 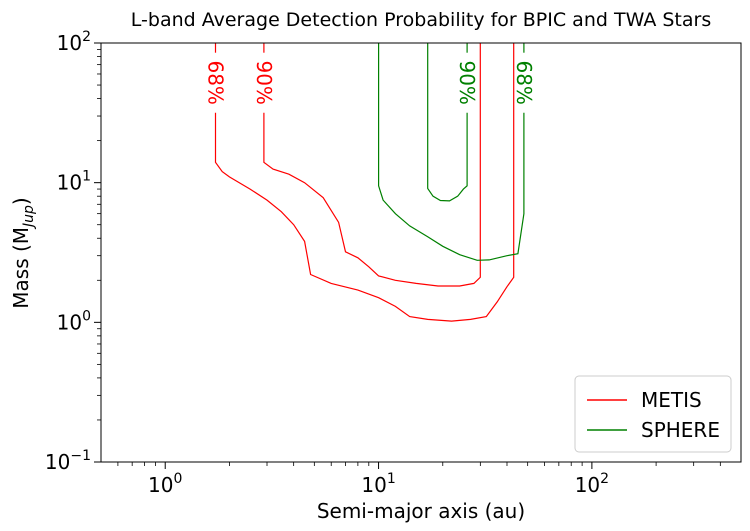 I want to click on legend-label-sphere: SPHERE, so click(x=680, y=430).